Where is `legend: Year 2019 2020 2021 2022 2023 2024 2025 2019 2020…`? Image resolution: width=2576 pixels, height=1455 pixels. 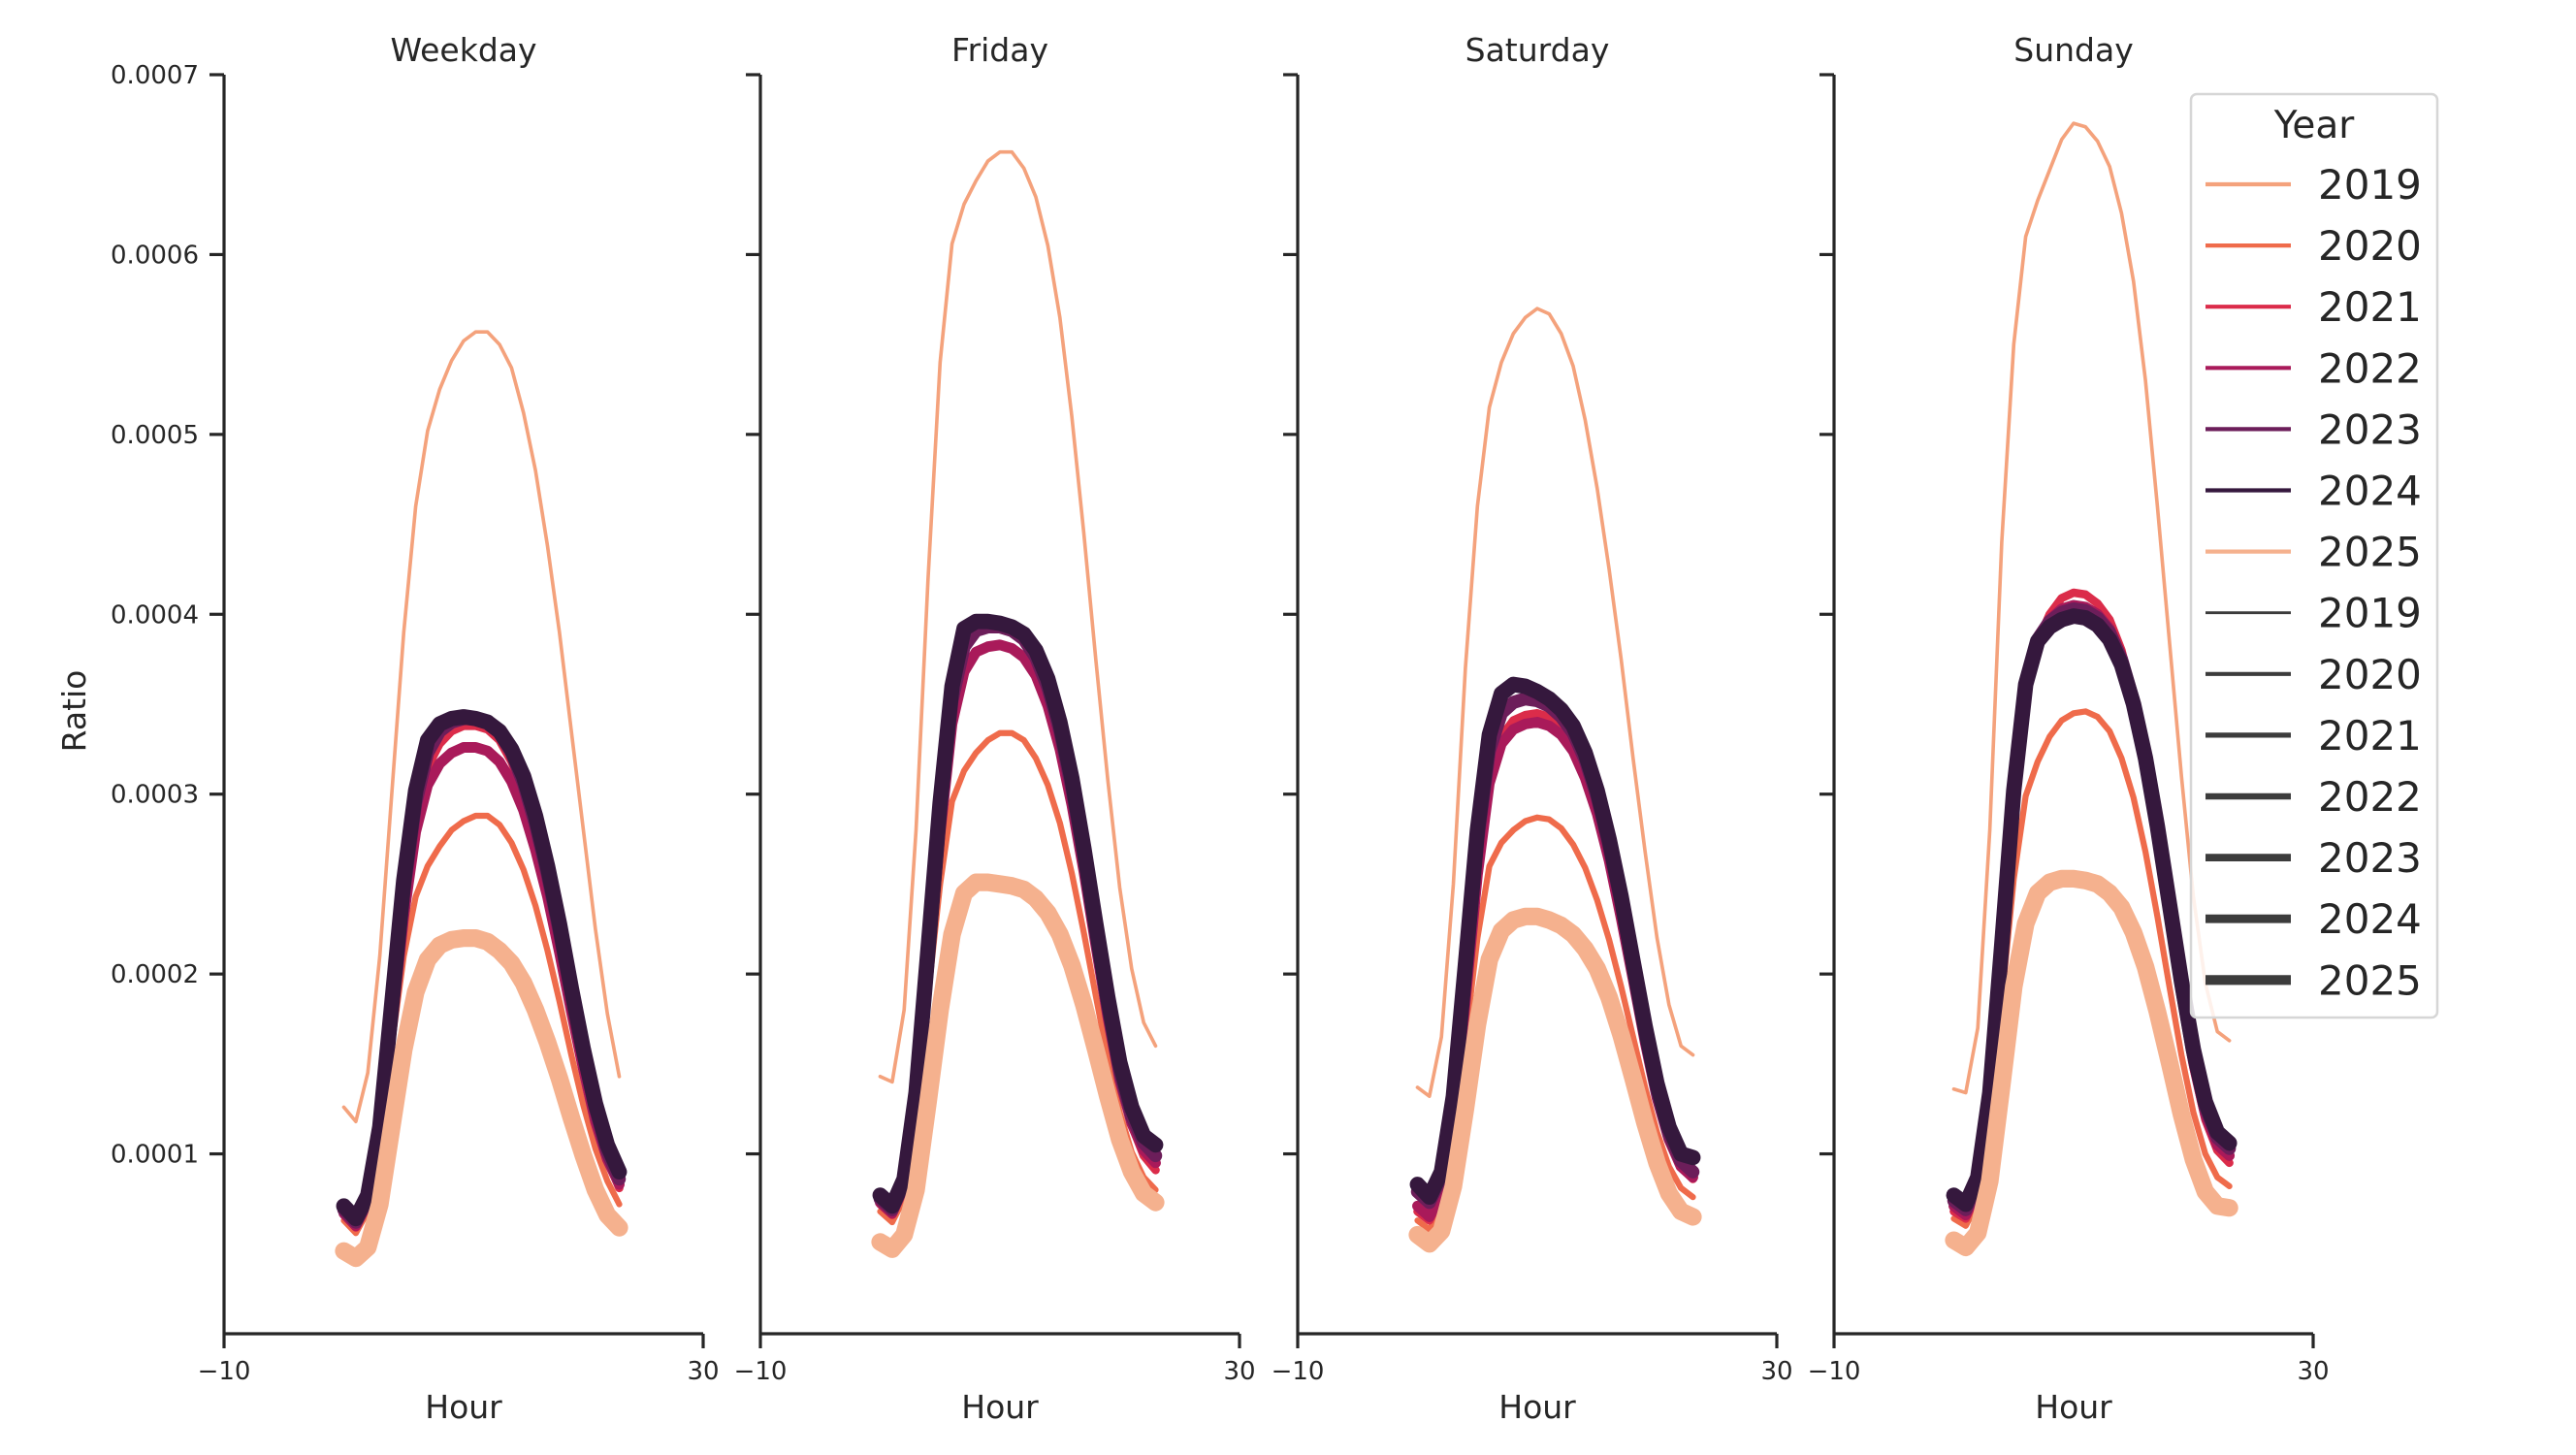
legend: Year 2019 2020 2021 2022 2023 2024 2025 2019 2020… is located at coordinates (2314, 555).